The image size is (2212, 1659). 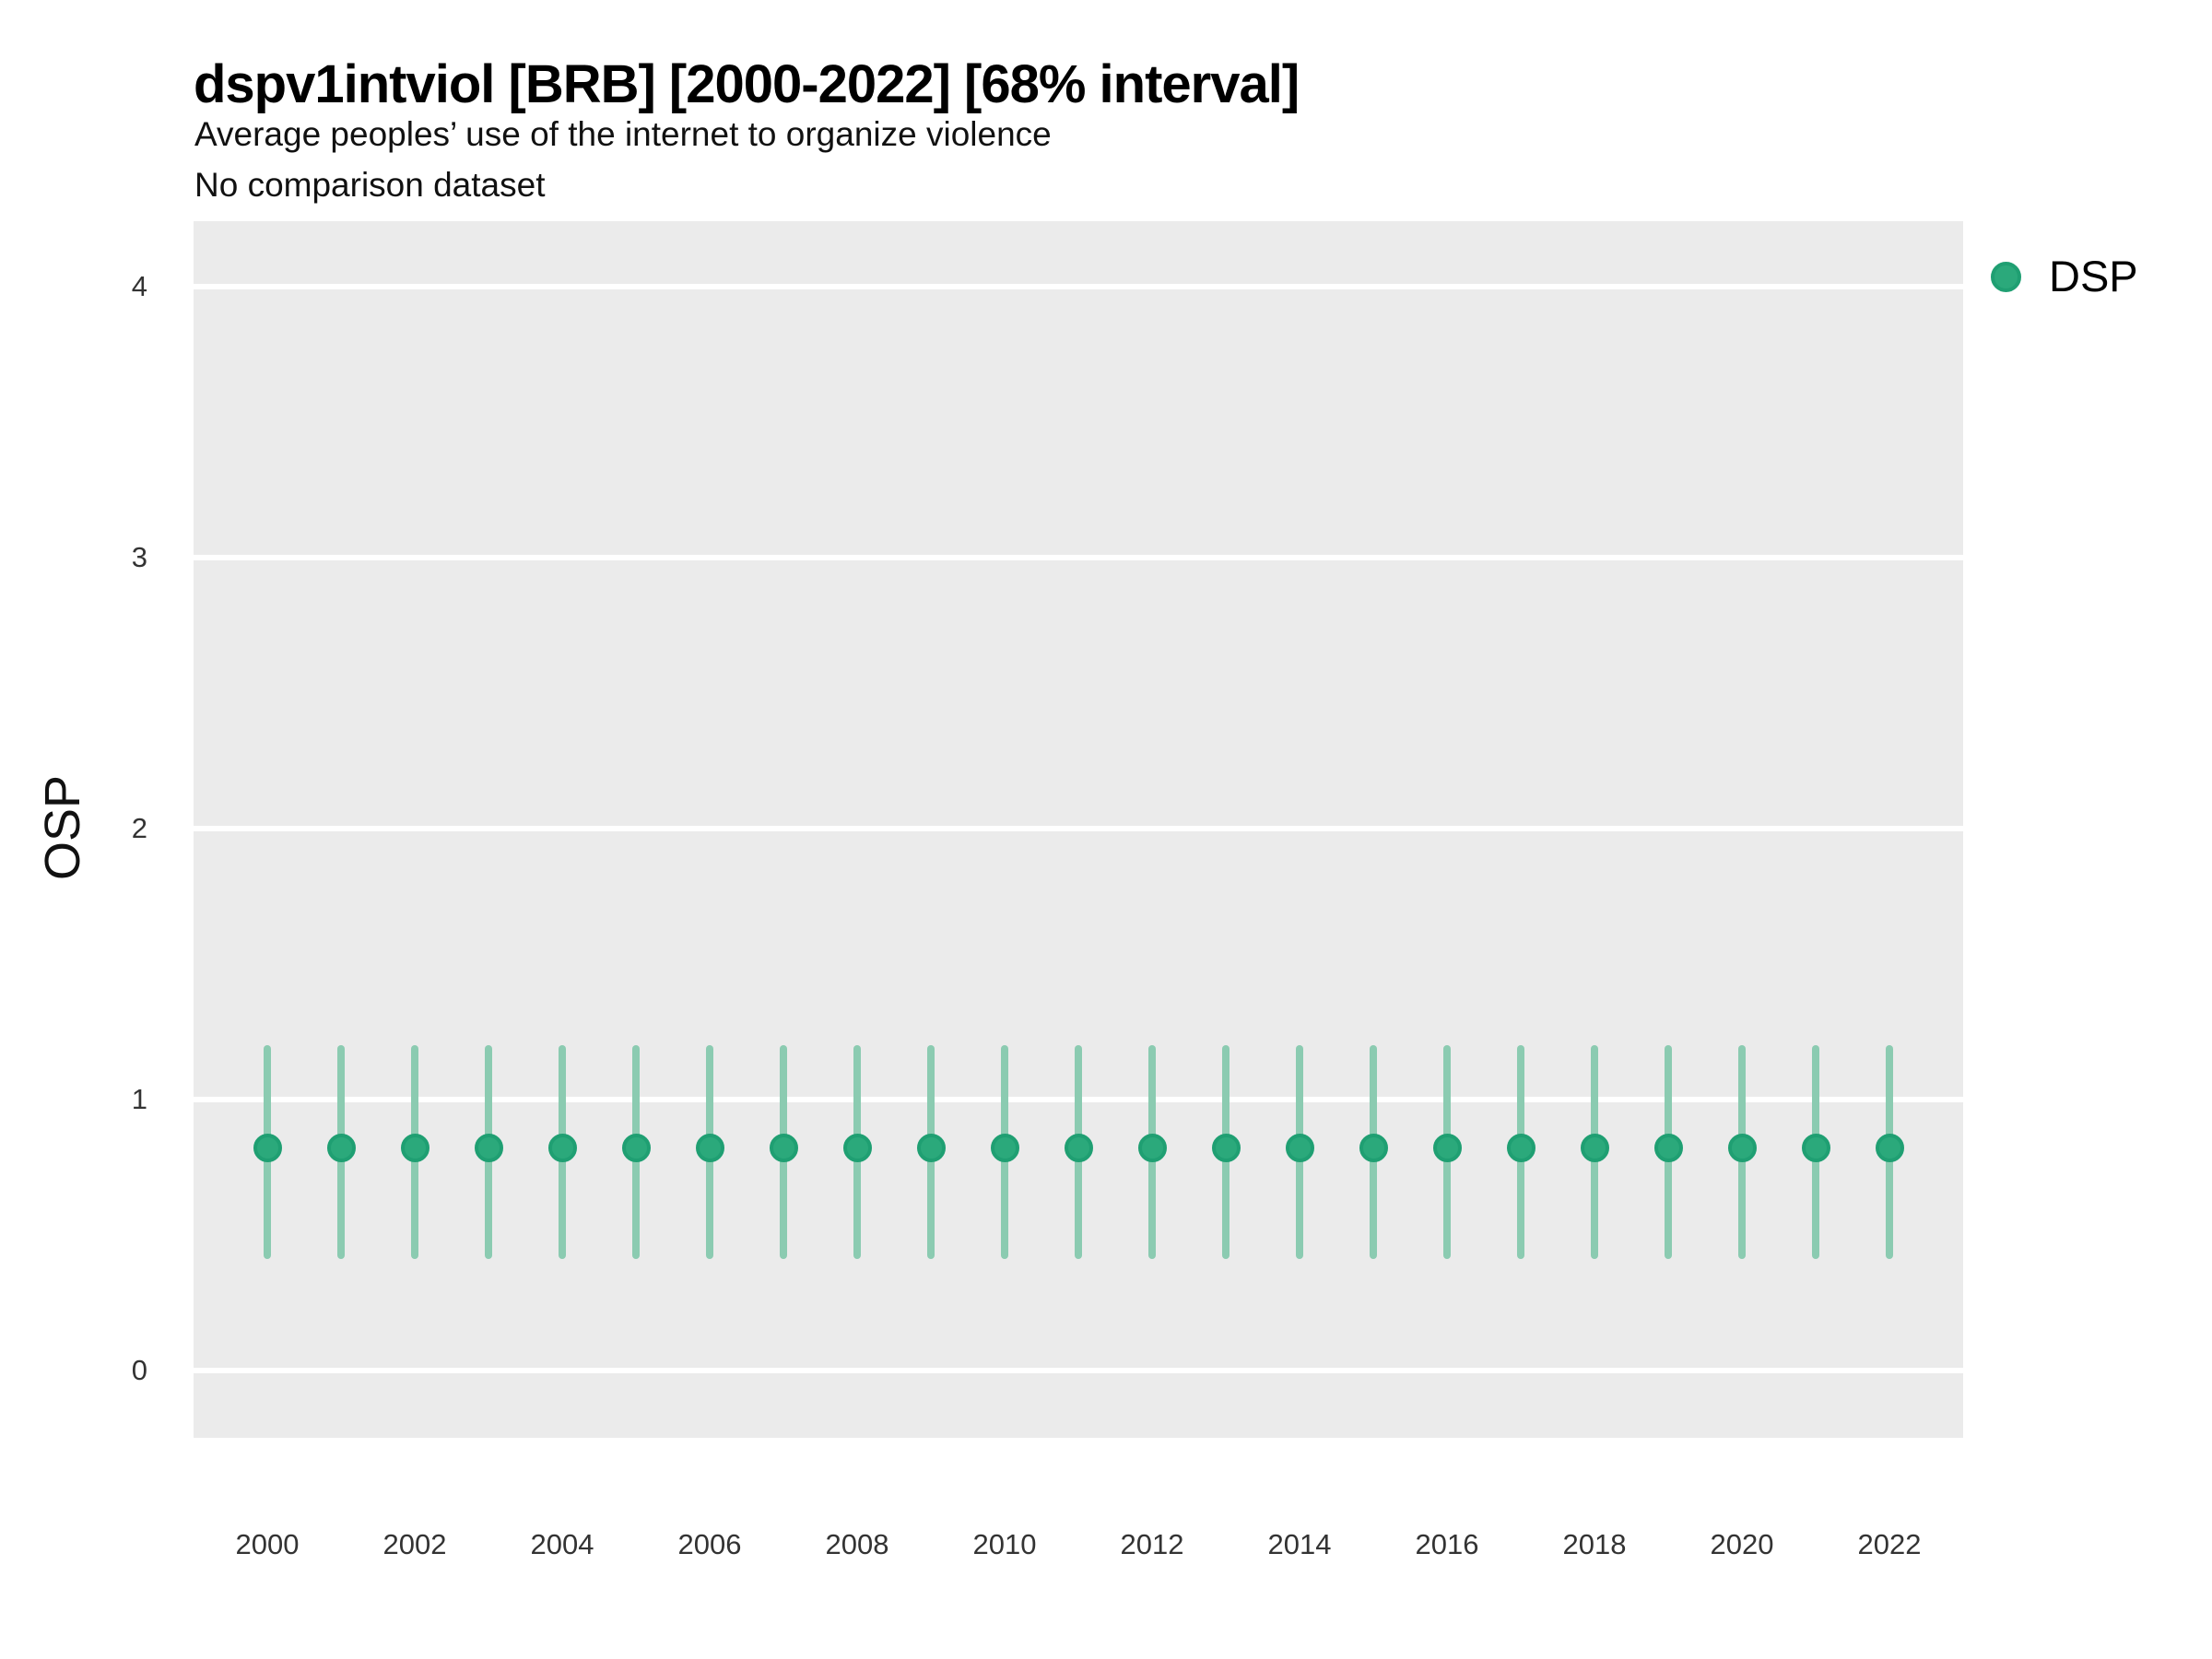 I want to click on x-tick-label: 2022, so click(x=1889, y=1544).